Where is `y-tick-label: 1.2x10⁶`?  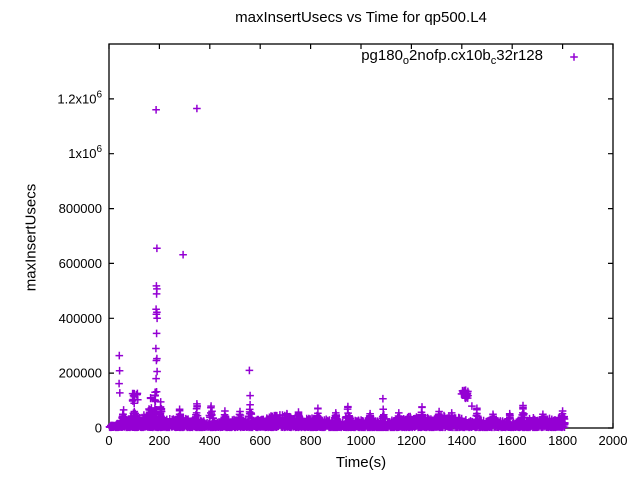 y-tick-label: 1.2x10⁶ is located at coordinates (79, 97).